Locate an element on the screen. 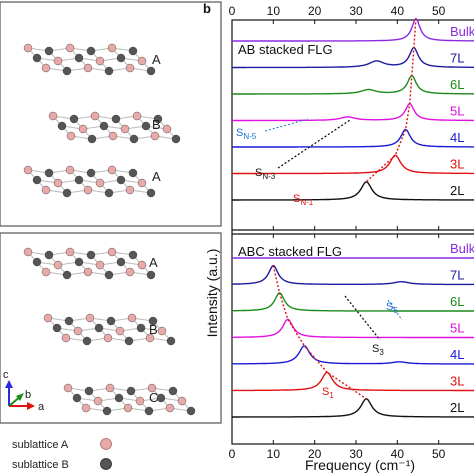 Image resolution: width=474 pixels, height=474 pixels. x-tick-label-top: 20 is located at coordinates (315, 11).